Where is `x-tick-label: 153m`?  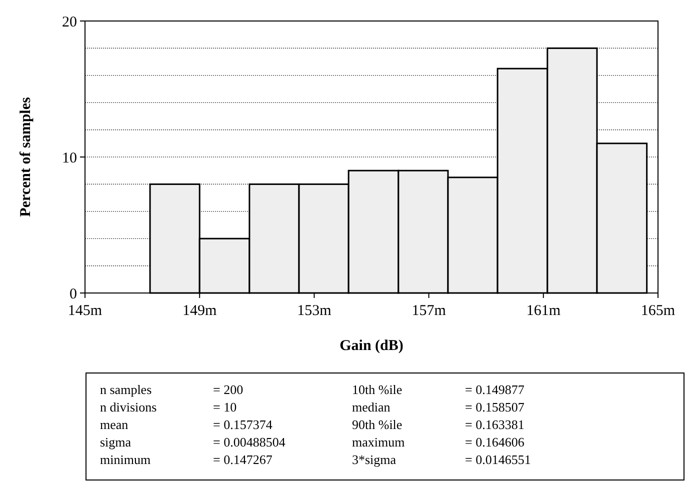
x-tick-label: 153m is located at coordinates (314, 311).